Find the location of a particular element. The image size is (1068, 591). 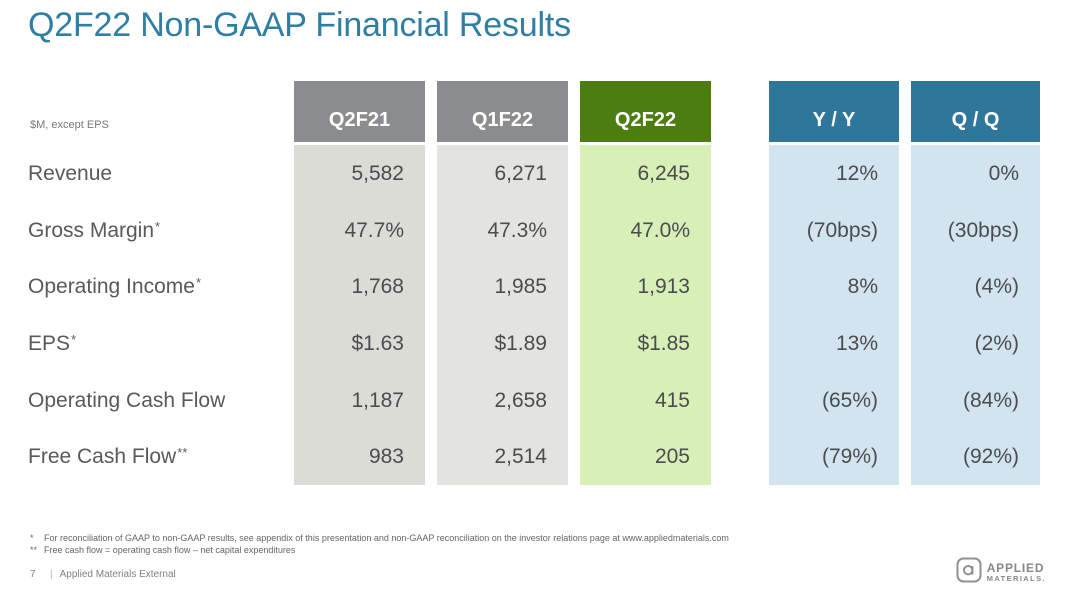

cell-eps-qq: (2%) is located at coordinates (996, 343).